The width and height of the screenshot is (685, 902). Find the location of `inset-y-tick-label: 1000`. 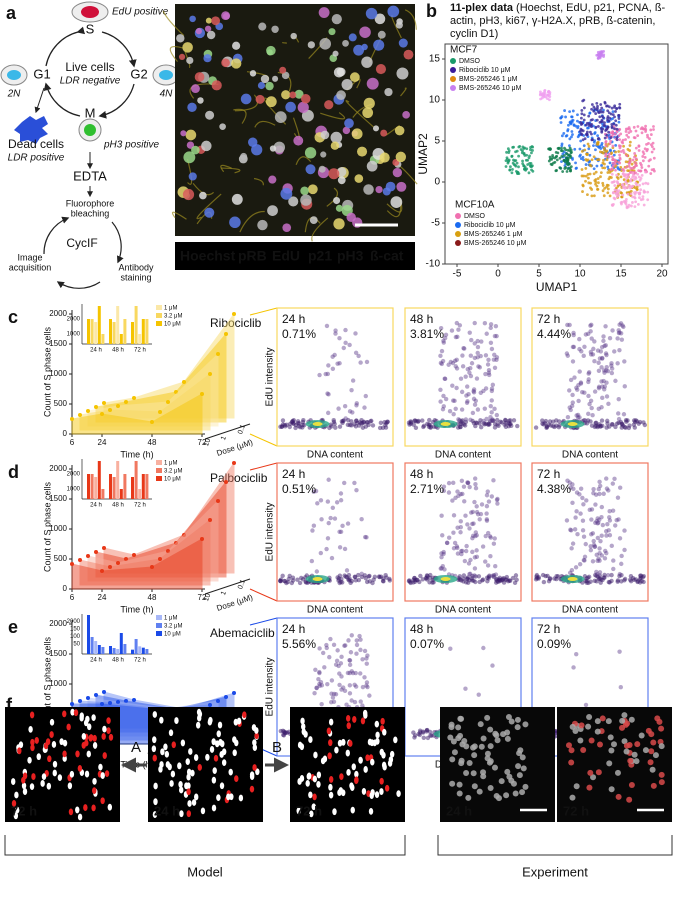

inset-y-tick-label: 1000 is located at coordinates (74, 335).